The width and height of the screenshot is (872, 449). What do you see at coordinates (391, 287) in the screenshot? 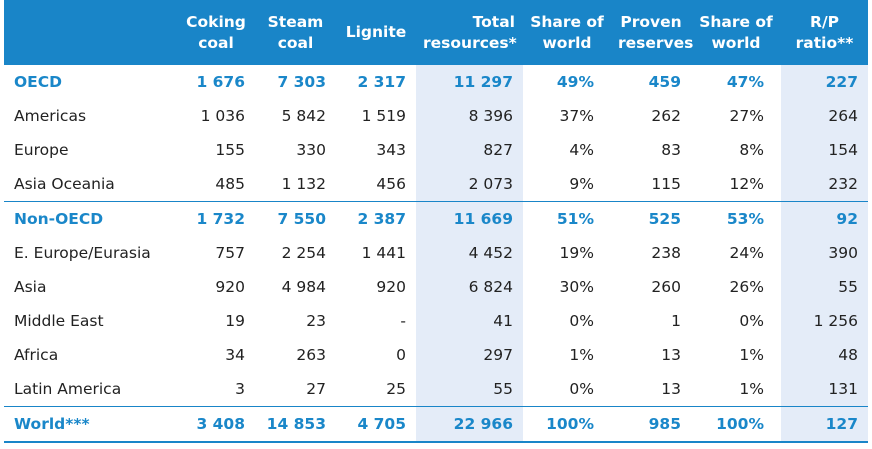
I see `lignite-value: 920` at bounding box center [391, 287].